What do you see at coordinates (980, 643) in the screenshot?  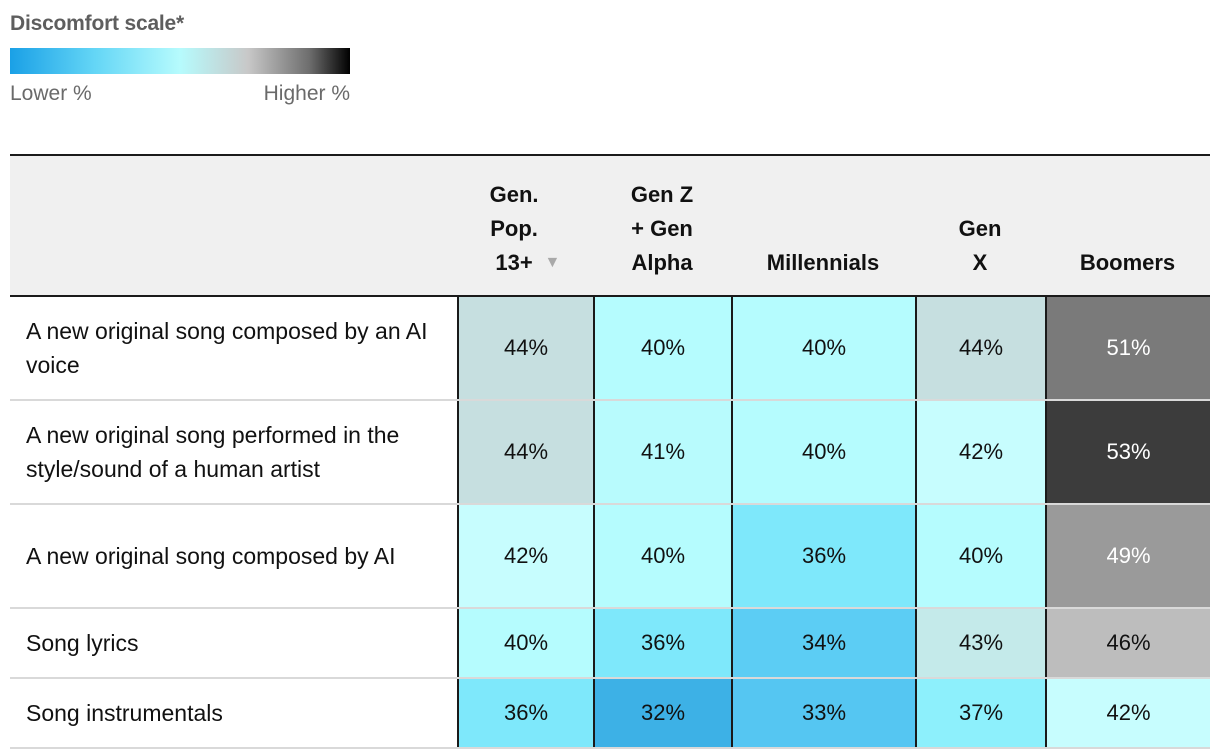 I see `heatmap-cell: 43%` at bounding box center [980, 643].